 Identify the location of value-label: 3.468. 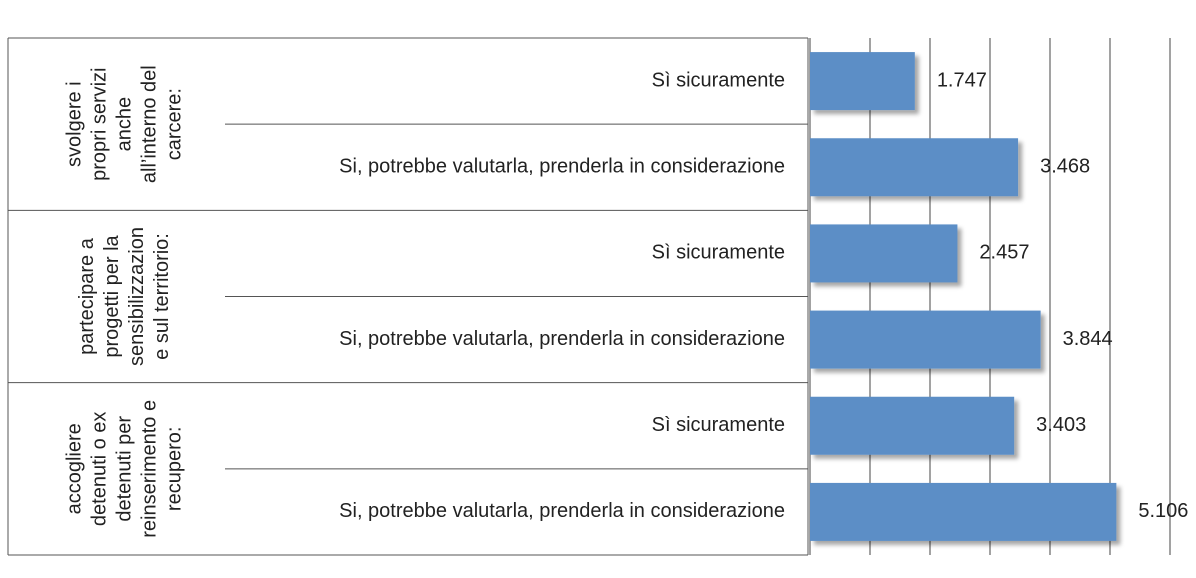
(1065, 167).